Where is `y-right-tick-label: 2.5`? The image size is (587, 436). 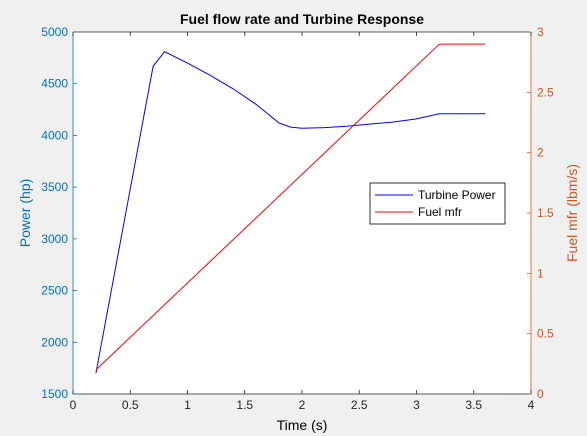 y-right-tick-label: 2.5 is located at coordinates (545, 92).